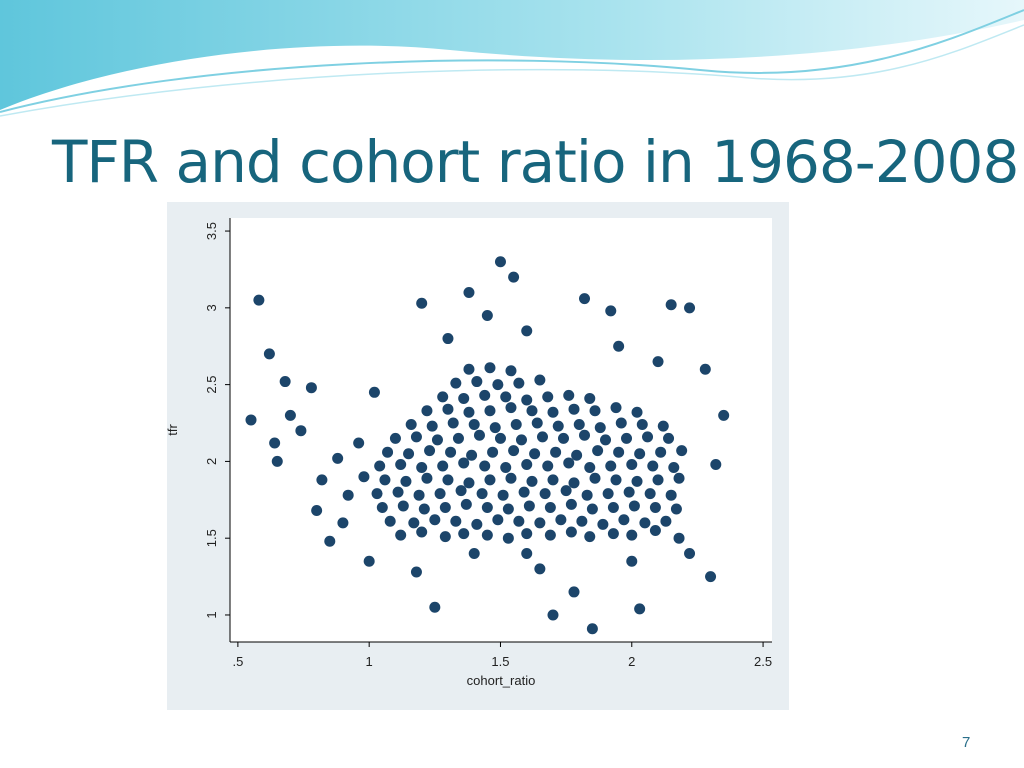  What do you see at coordinates (173, 430) in the screenshot?
I see `y-axis-label: tfr` at bounding box center [173, 430].